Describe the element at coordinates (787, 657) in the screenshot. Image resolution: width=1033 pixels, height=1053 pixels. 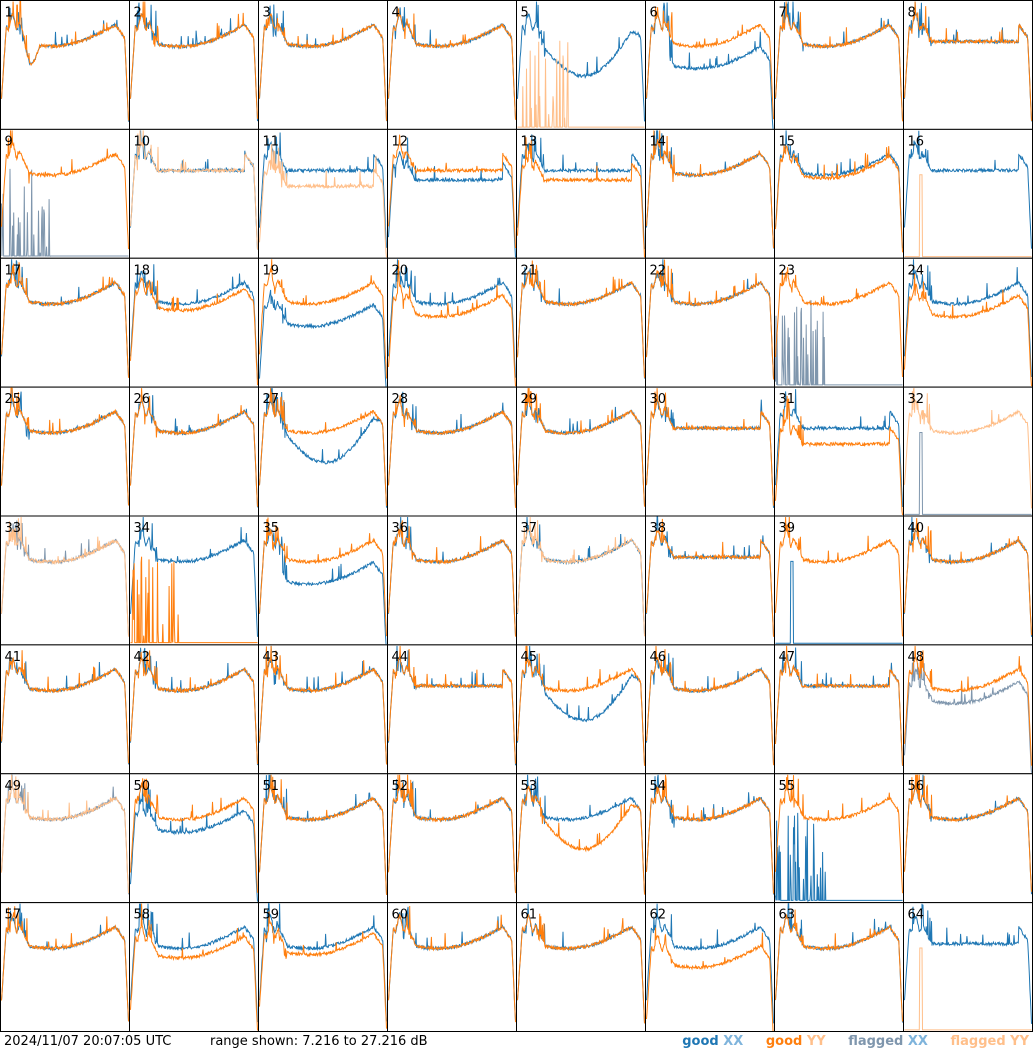
I see `panel-label: 47` at that location.